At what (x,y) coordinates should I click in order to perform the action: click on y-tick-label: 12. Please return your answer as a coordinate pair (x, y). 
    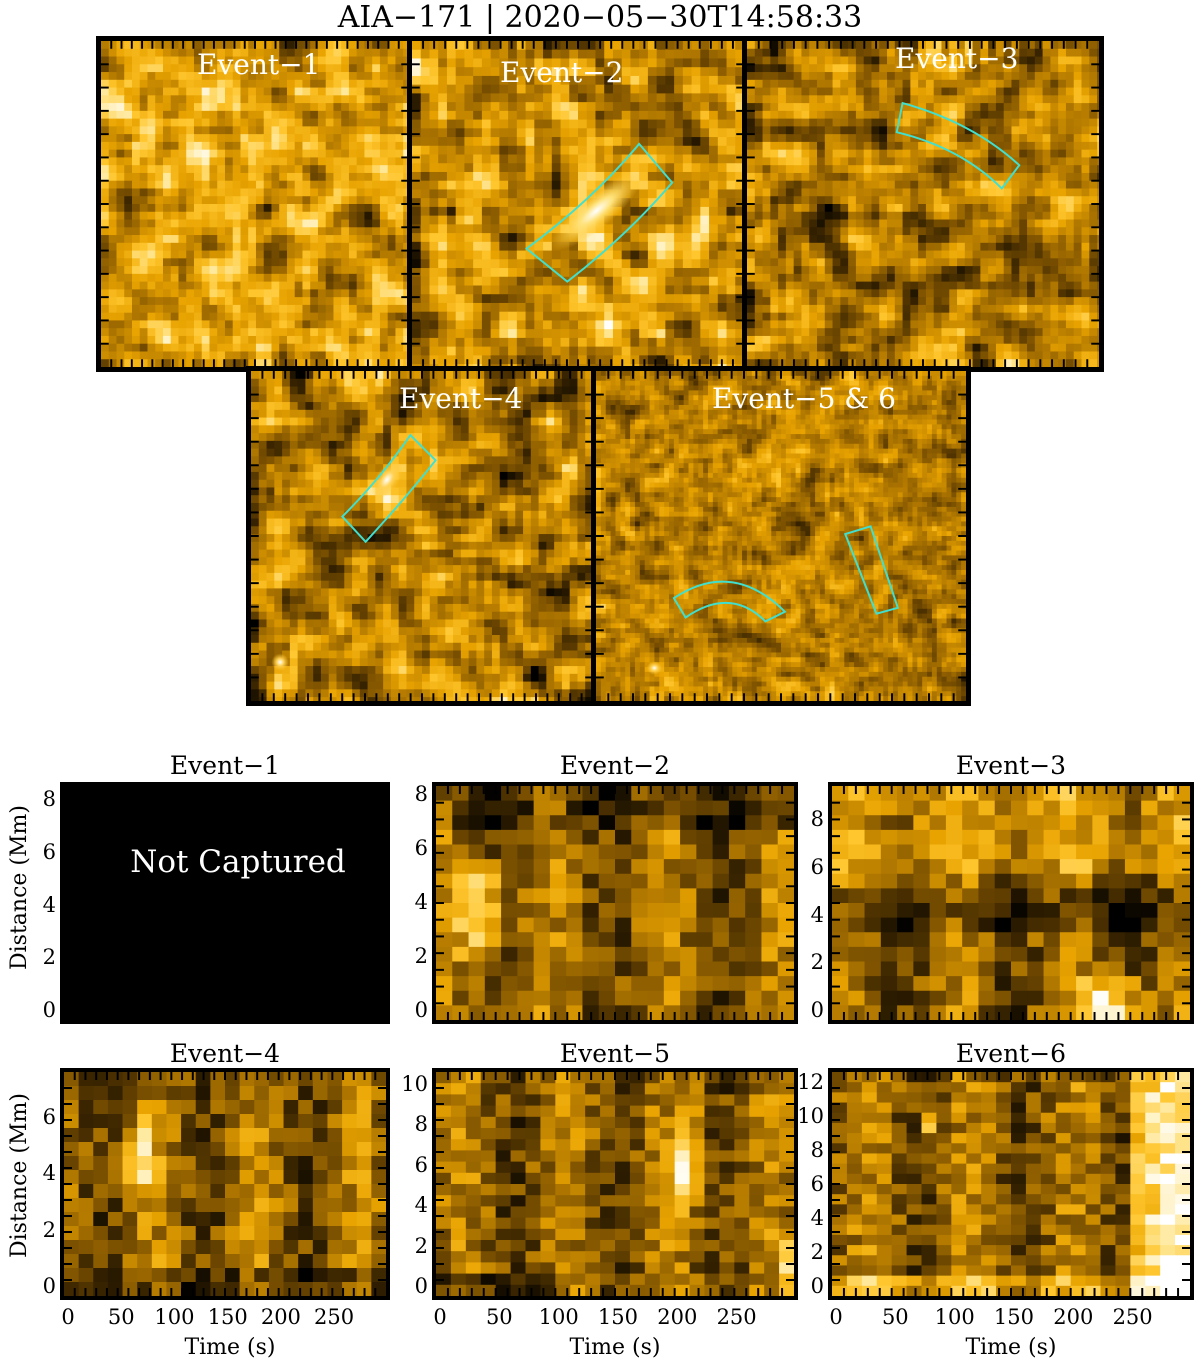
    Looking at the image, I should click on (810, 1082).